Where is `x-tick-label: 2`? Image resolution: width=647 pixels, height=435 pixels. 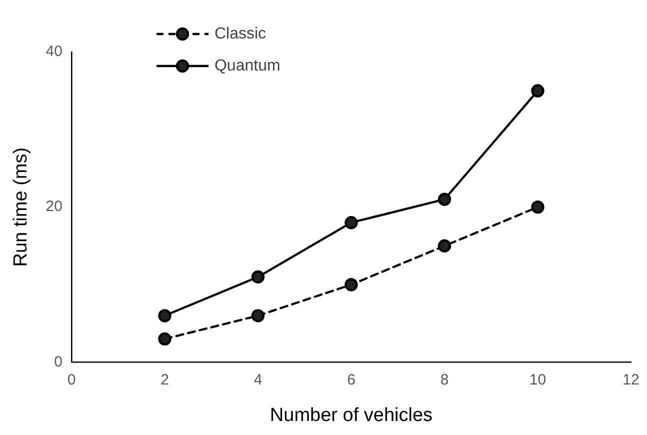
x-tick-label: 2 is located at coordinates (164, 379).